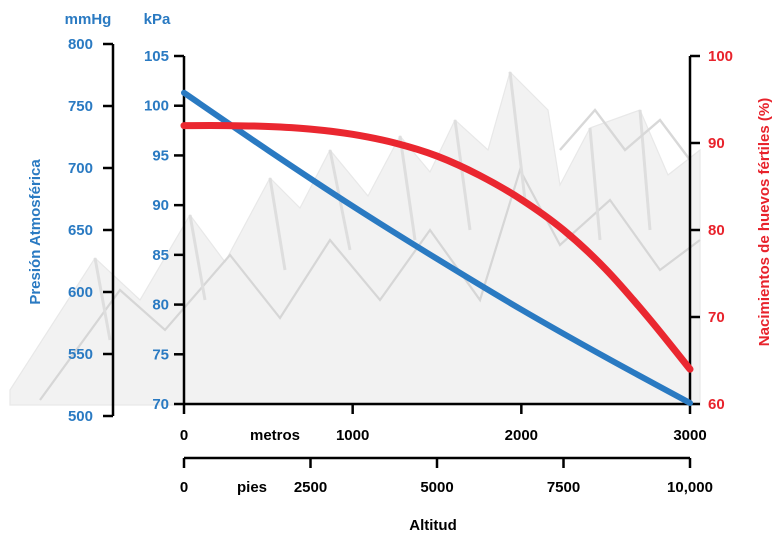 Image resolution: width=780 pixels, height=535 pixels. Describe the element at coordinates (160, 155) in the screenshot. I see `kpa-tick-label: 95` at that location.